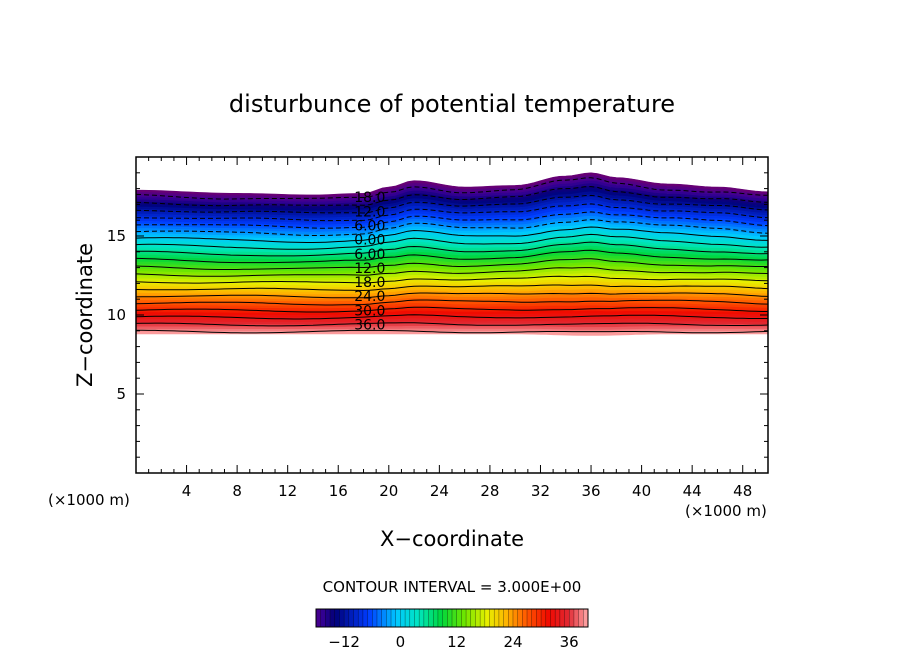 The width and height of the screenshot is (904, 654). What do you see at coordinates (467, 491) in the screenshot?
I see `x-tick-labels: 4 8 12 16 20 24 28 32 36 40 44 48` at bounding box center [467, 491].